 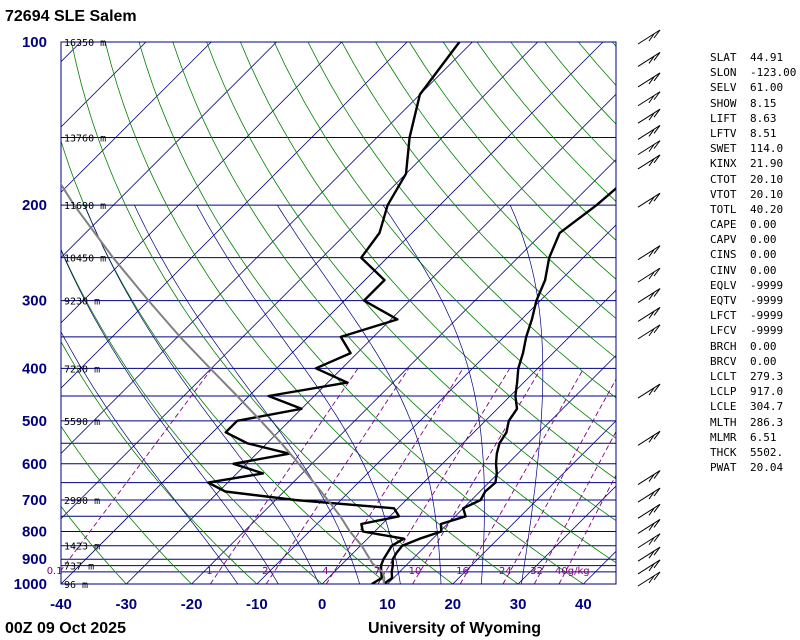 I want to click on temperature-tick-label: -20, so click(x=192, y=604).